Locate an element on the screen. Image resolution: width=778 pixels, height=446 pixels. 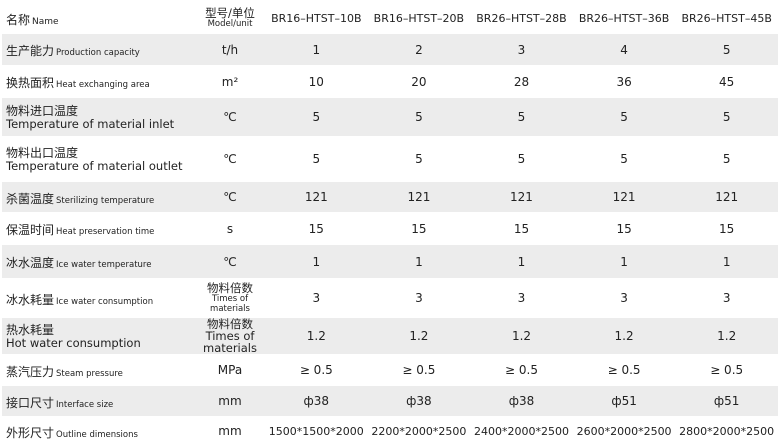
row-label-zh: 外形尺寸 is located at coordinates (30, 432).